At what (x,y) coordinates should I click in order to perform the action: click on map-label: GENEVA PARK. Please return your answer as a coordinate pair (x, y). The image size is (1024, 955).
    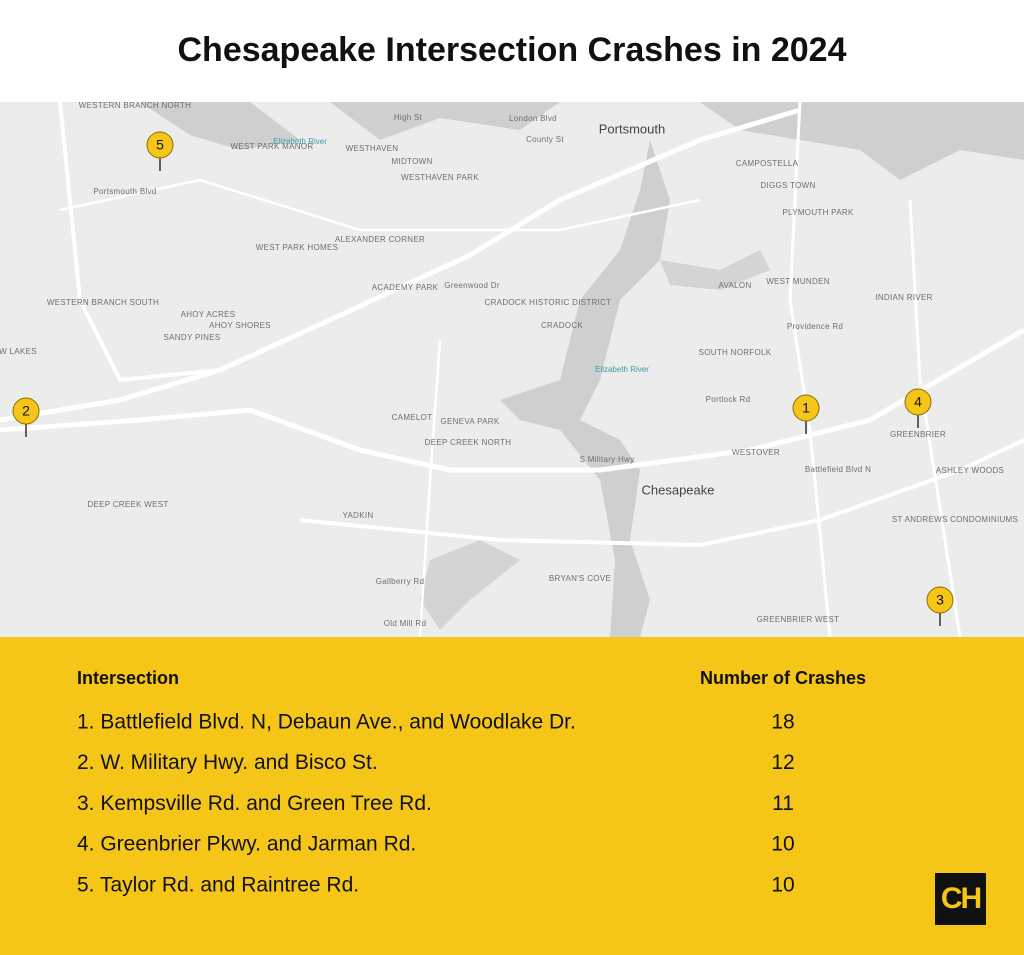
    Looking at the image, I should click on (469, 421).